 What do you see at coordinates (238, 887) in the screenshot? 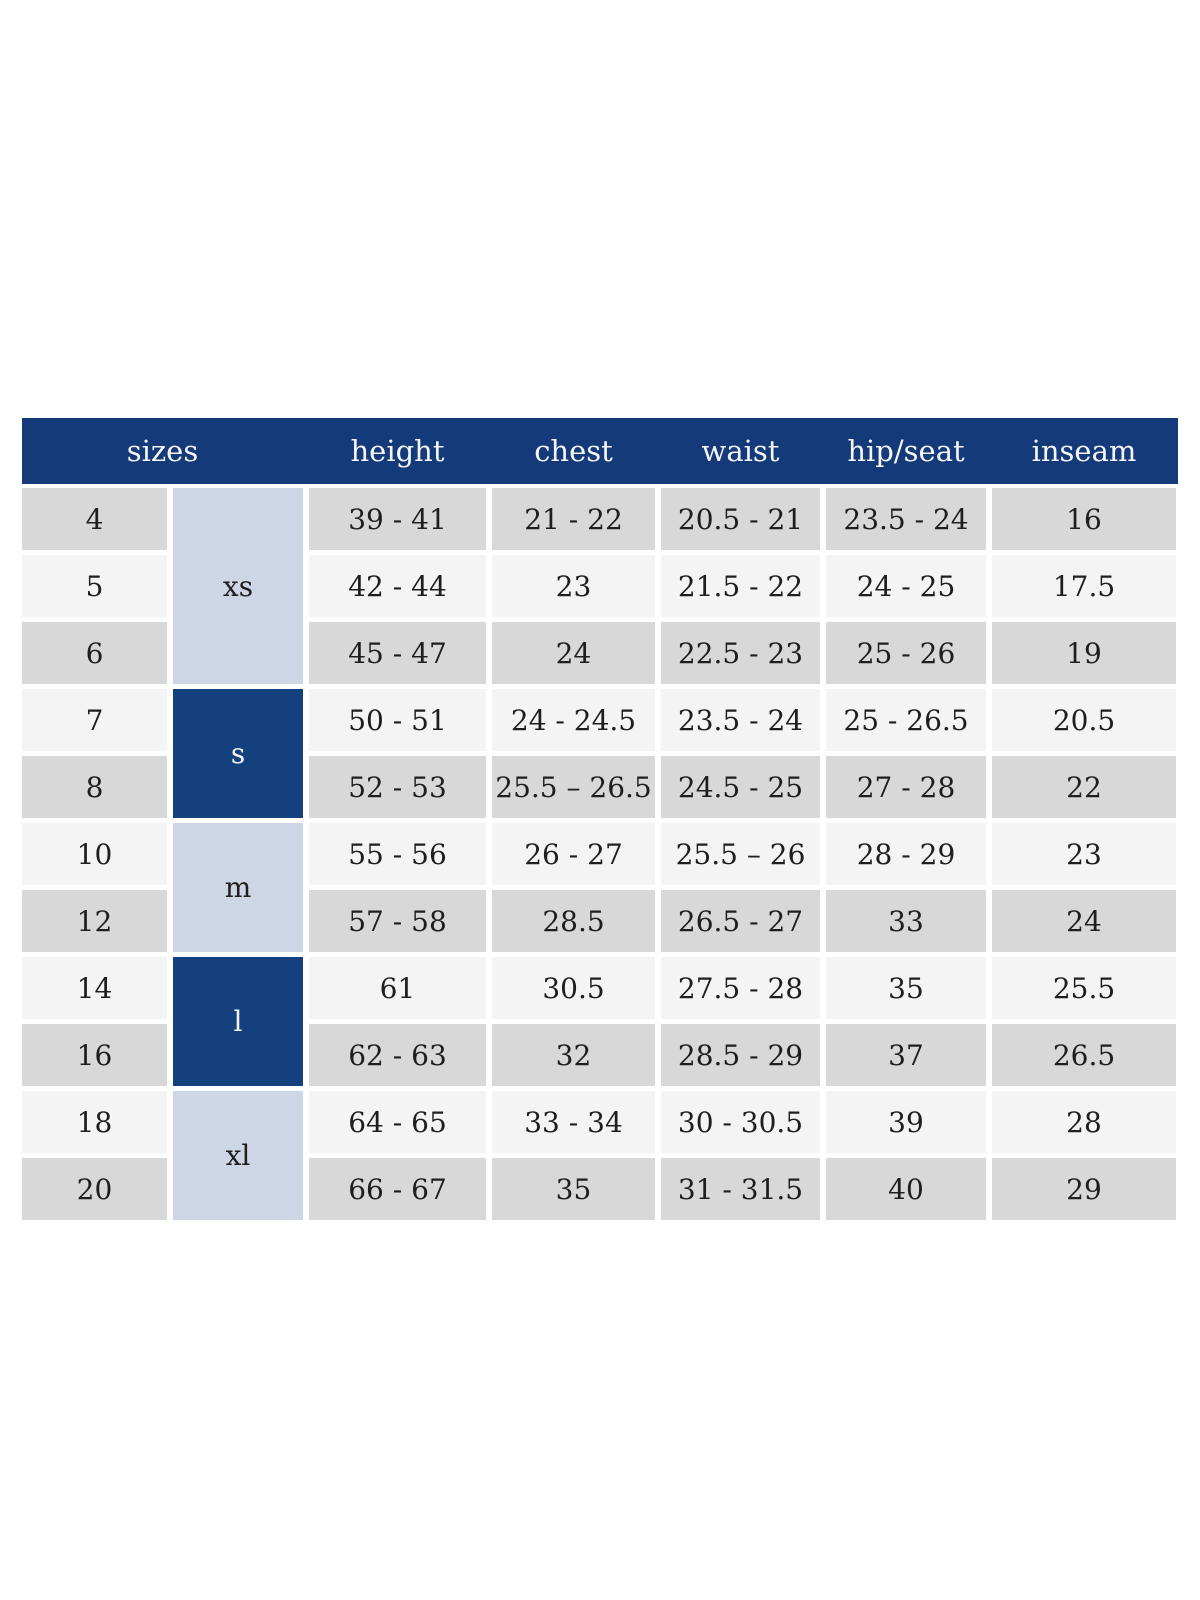
I see `group-cell-m: m` at bounding box center [238, 887].